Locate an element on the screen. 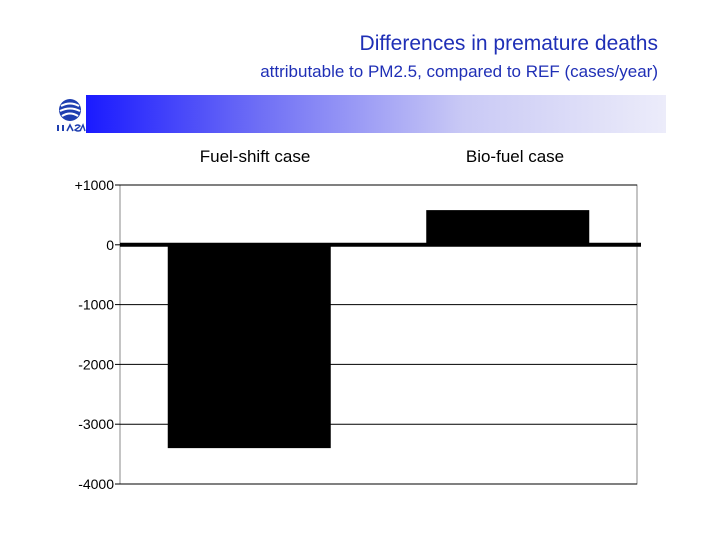 The height and width of the screenshot is (540, 720). category-label-bio-fuel: Bio-fuel case is located at coordinates (515, 156).